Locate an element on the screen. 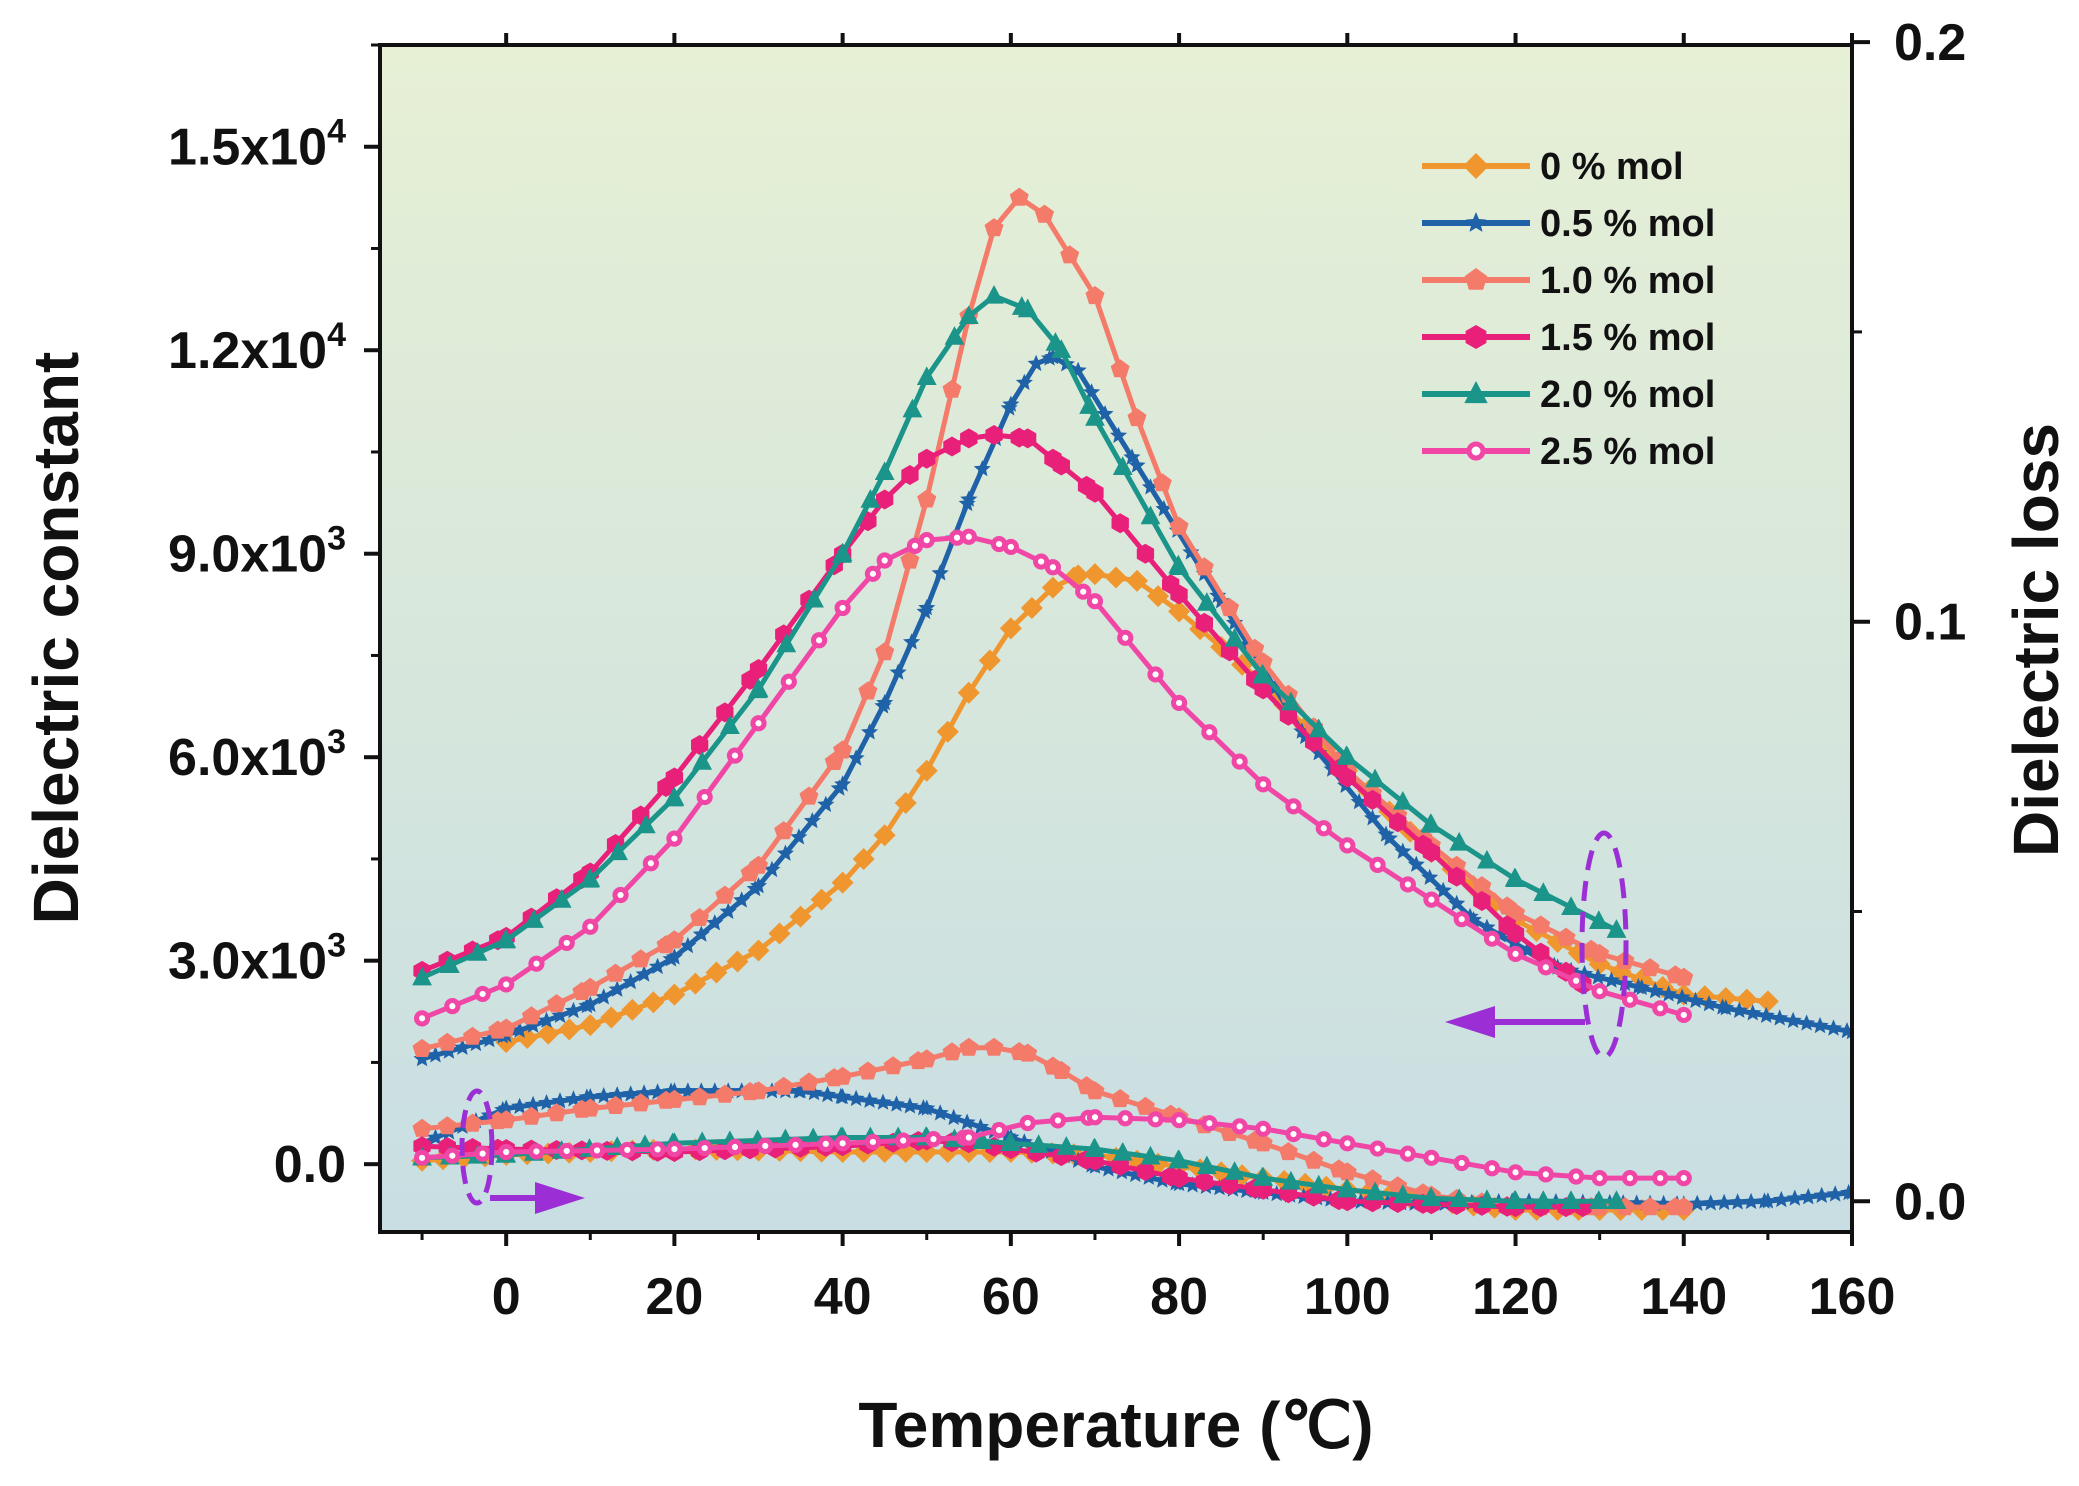 The height and width of the screenshot is (1486, 2079). y-tick-label: 6.0x10³ is located at coordinates (257, 755).